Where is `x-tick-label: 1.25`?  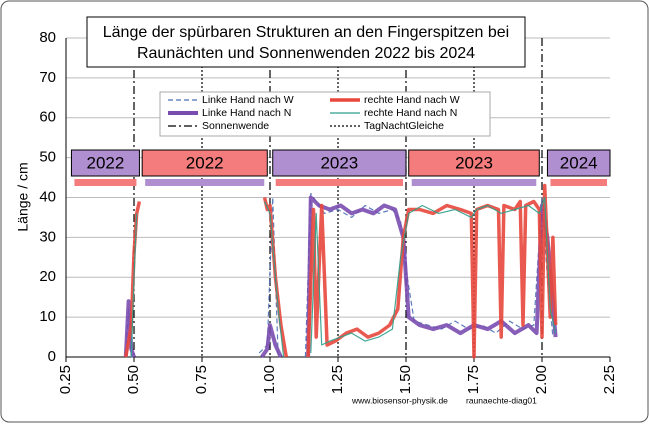
x-tick-label: 1.25 is located at coordinates (337, 379).